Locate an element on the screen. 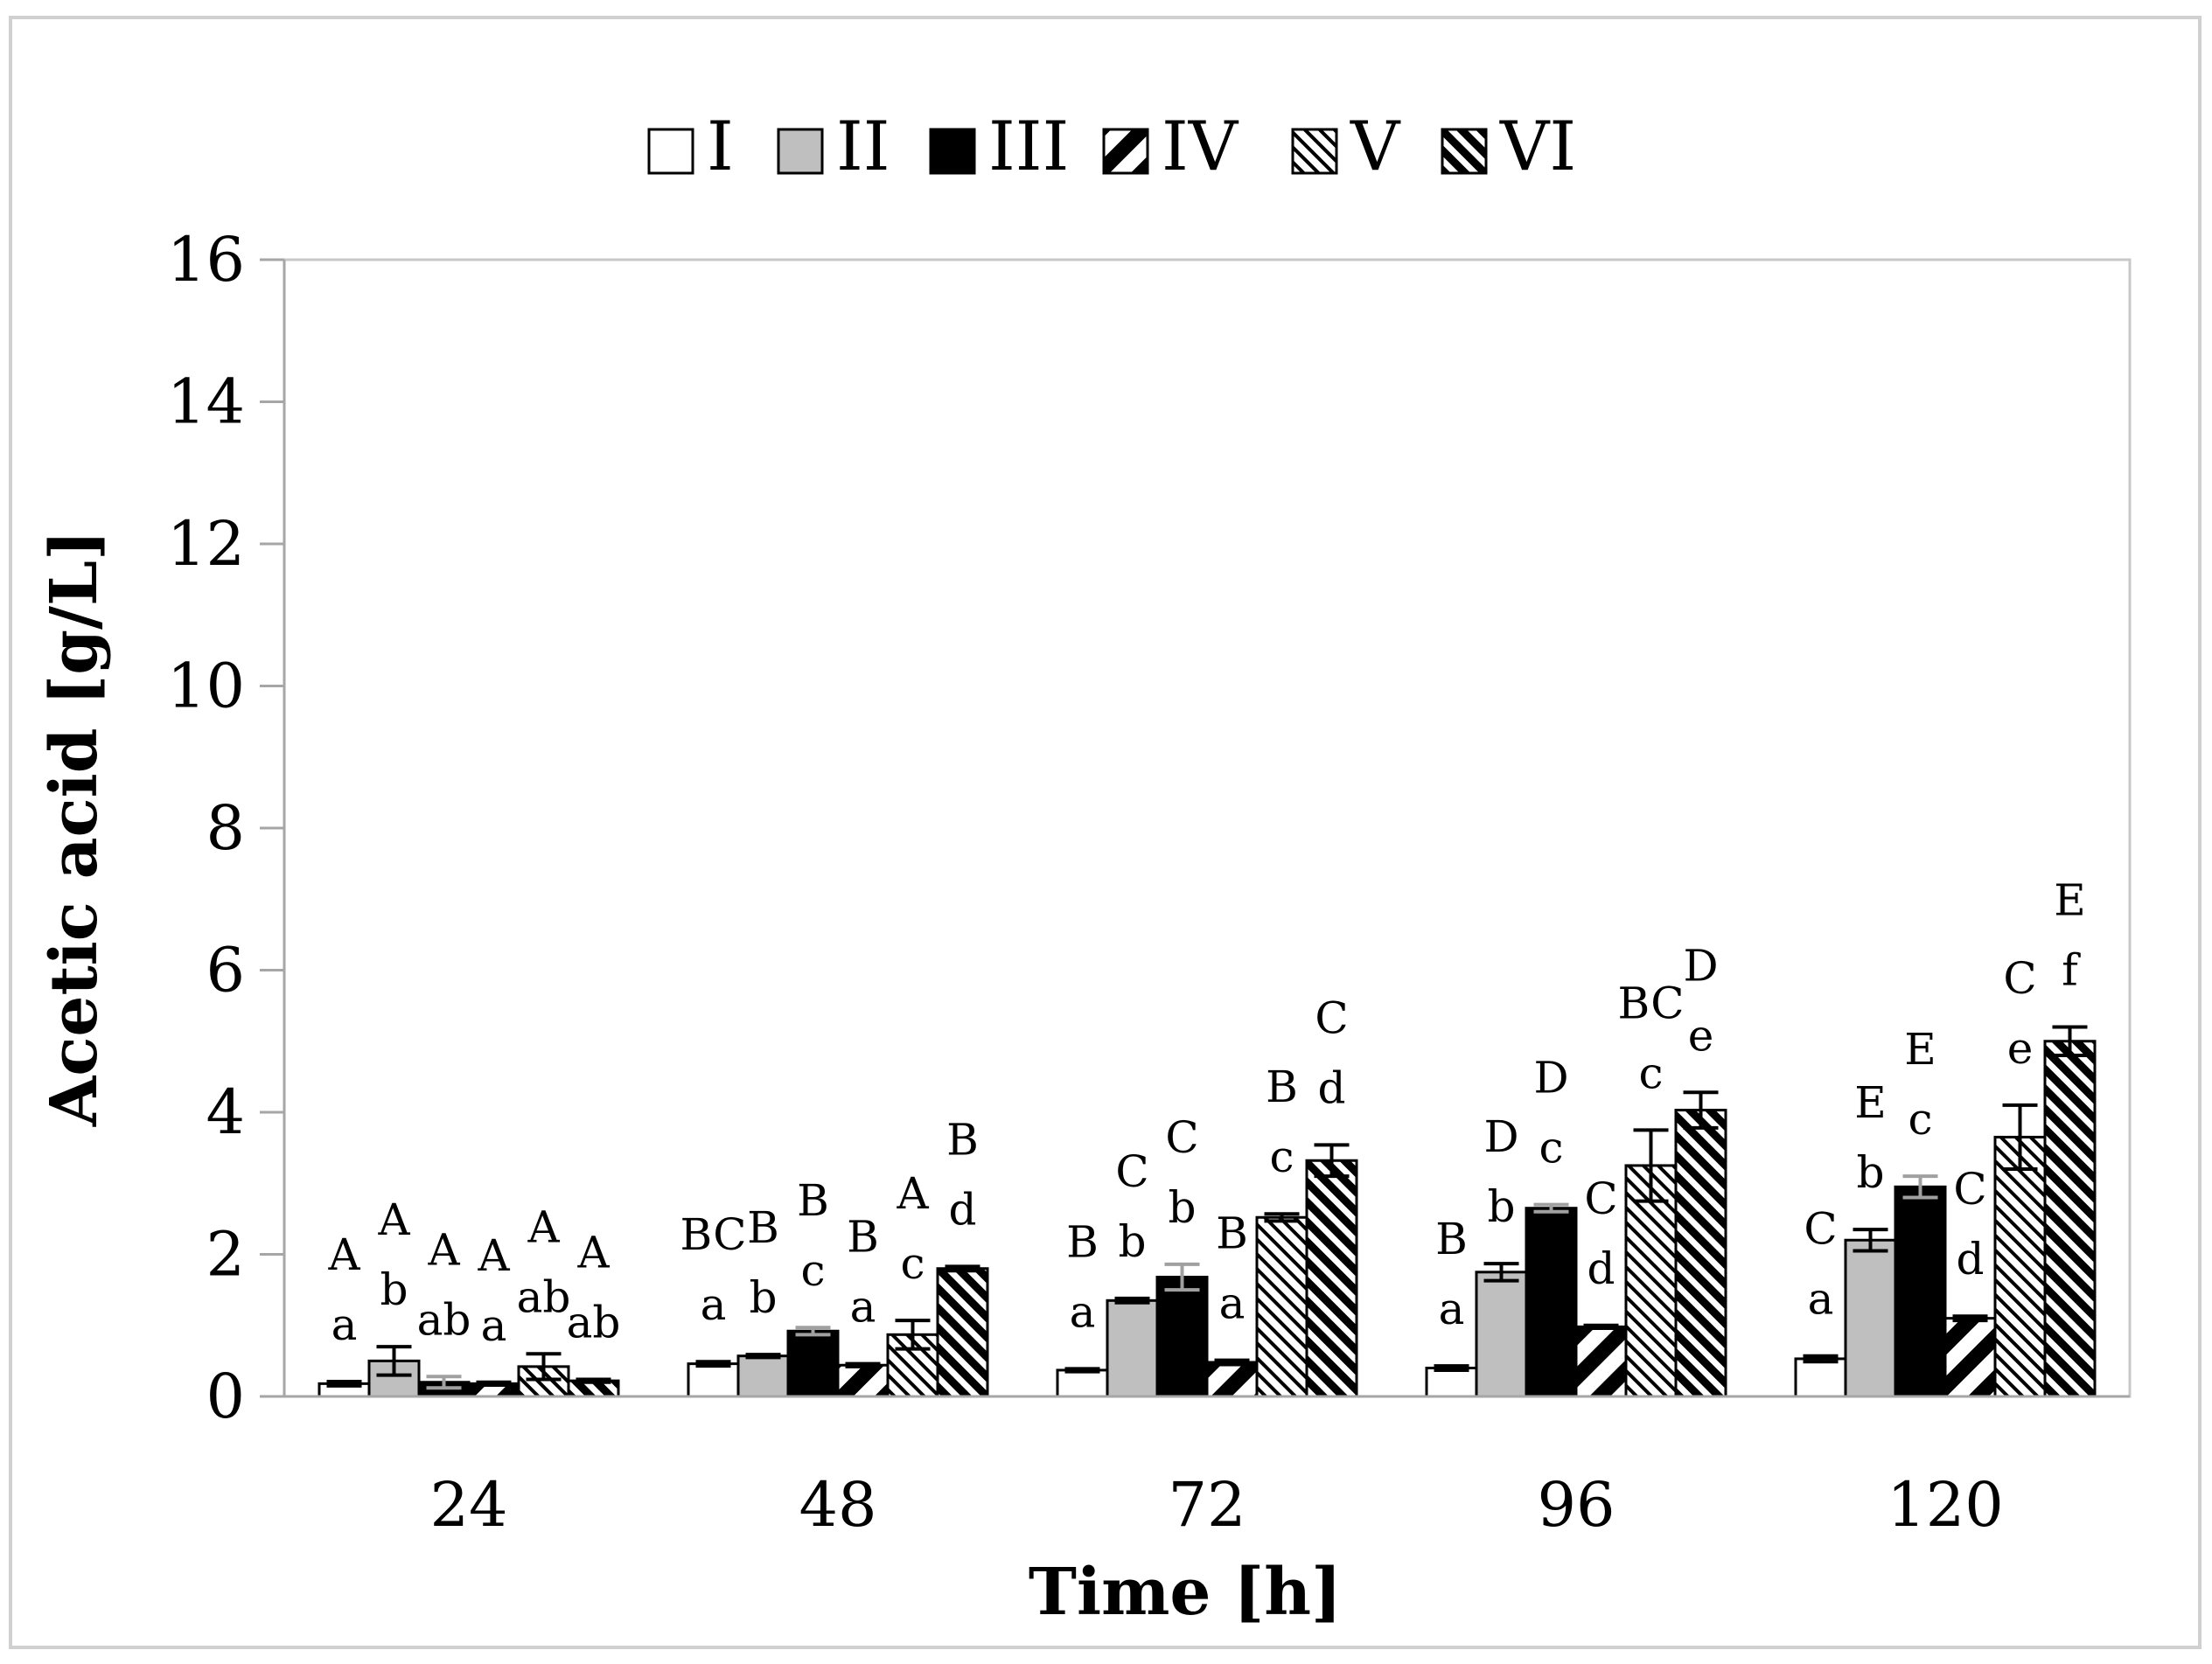 Image resolution: width=2212 pixels, height=1664 pixels. x-tick-label: 120 is located at coordinates (1945, 1505).